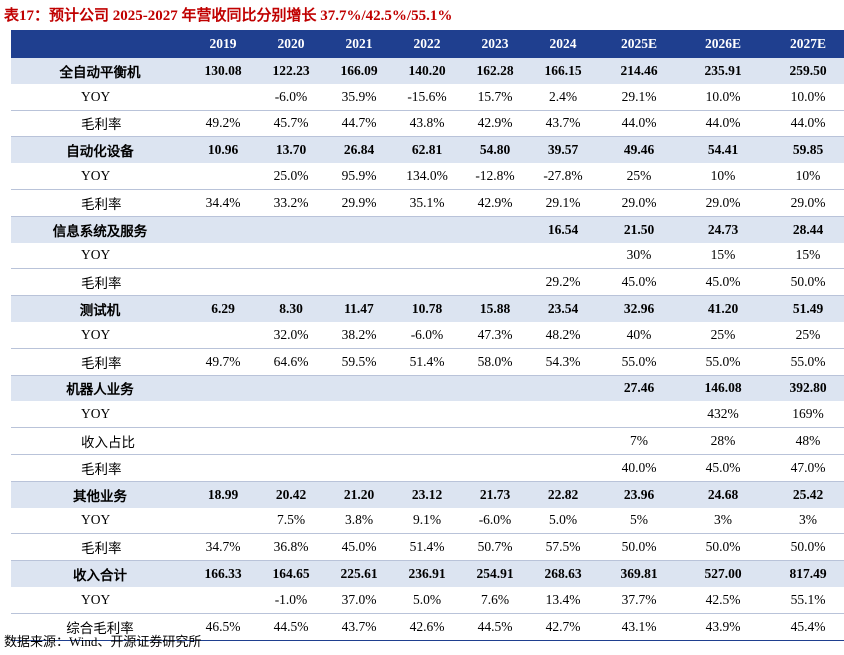  I want to click on header-cell, so click(100, 44).